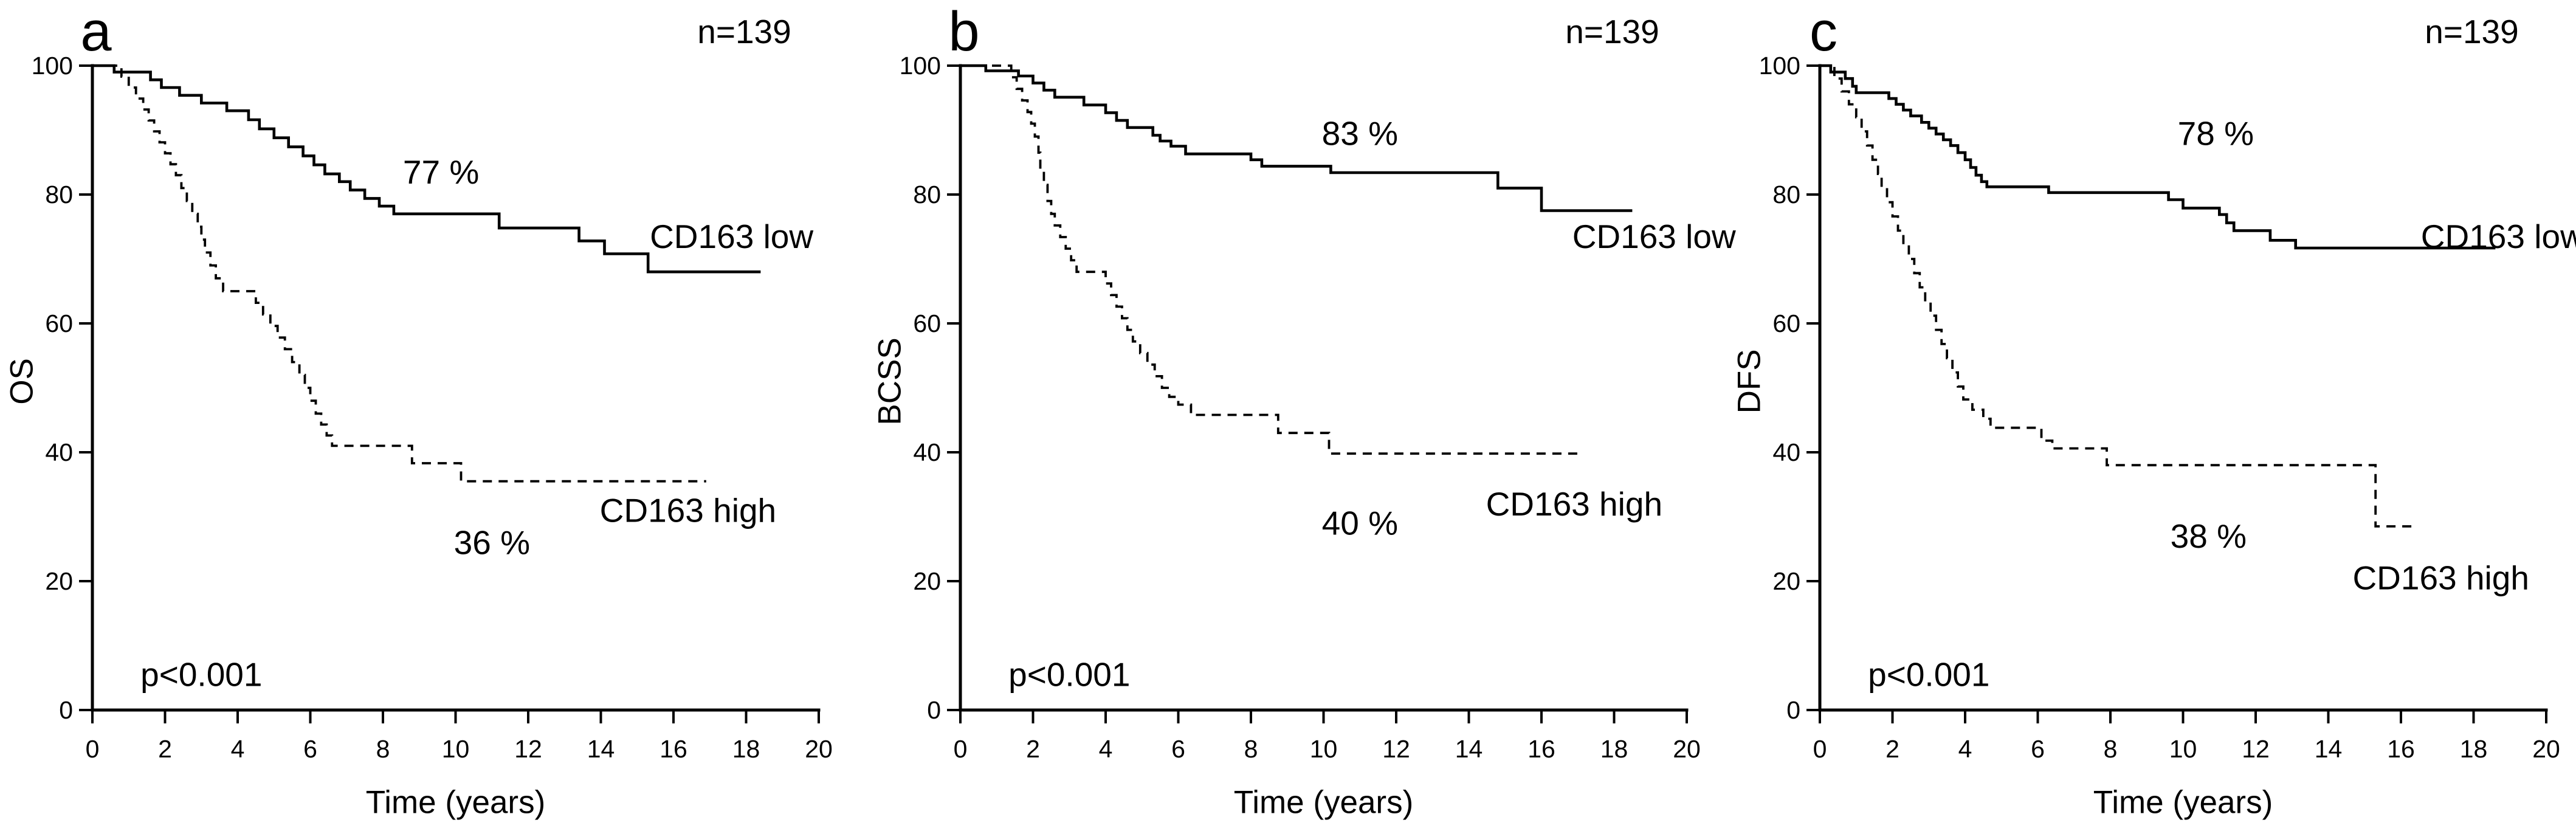 This screenshot has width=2576, height=831. Describe the element at coordinates (441, 172) in the screenshot. I see `percent-low-label: 77 %` at that location.